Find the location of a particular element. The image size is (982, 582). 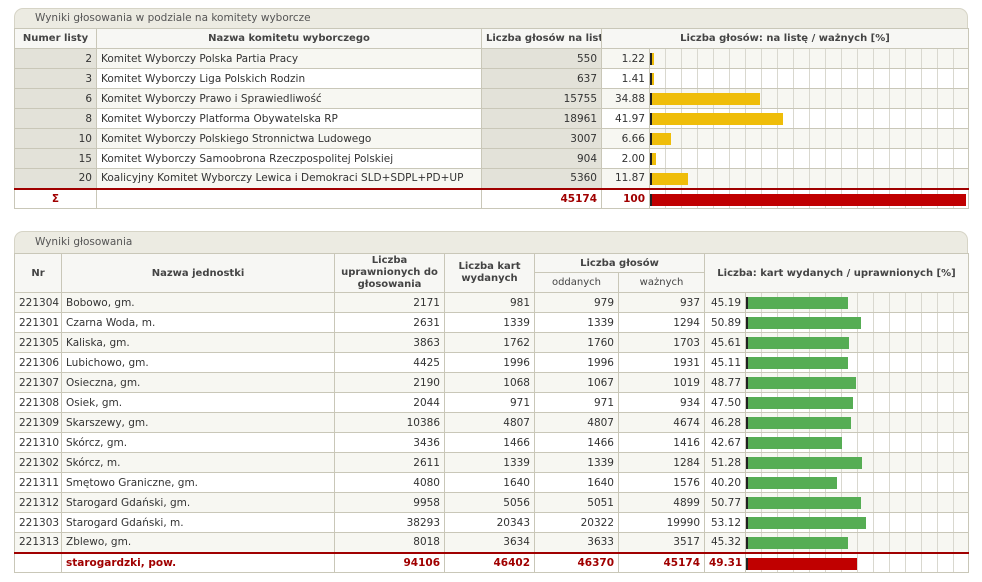

unit-votes-valid: 1576 is located at coordinates (661, 482).